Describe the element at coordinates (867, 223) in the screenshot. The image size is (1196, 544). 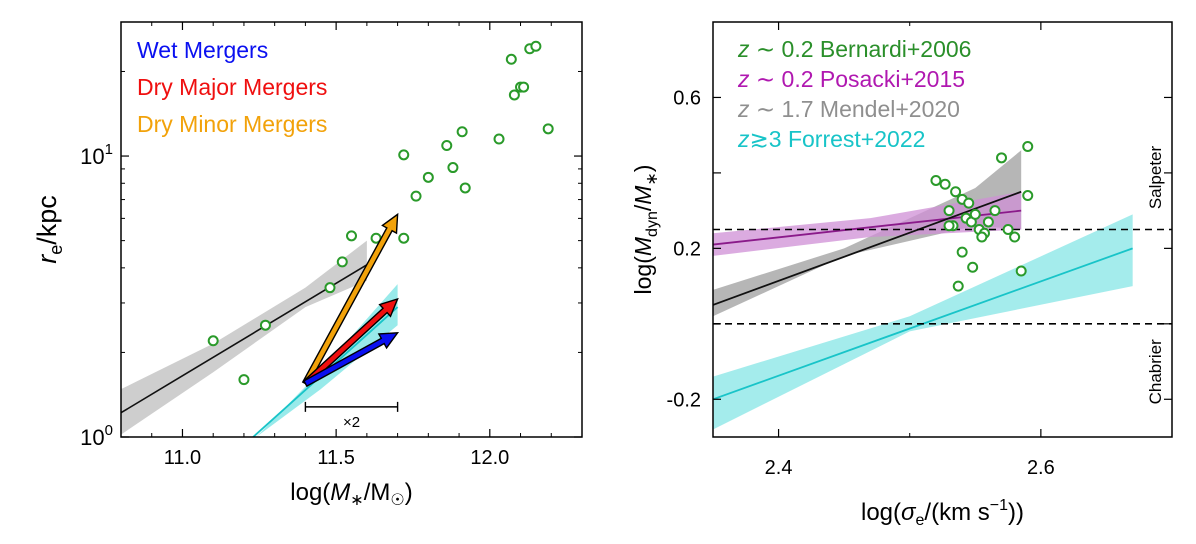
I see `confidence-band-purple` at that location.